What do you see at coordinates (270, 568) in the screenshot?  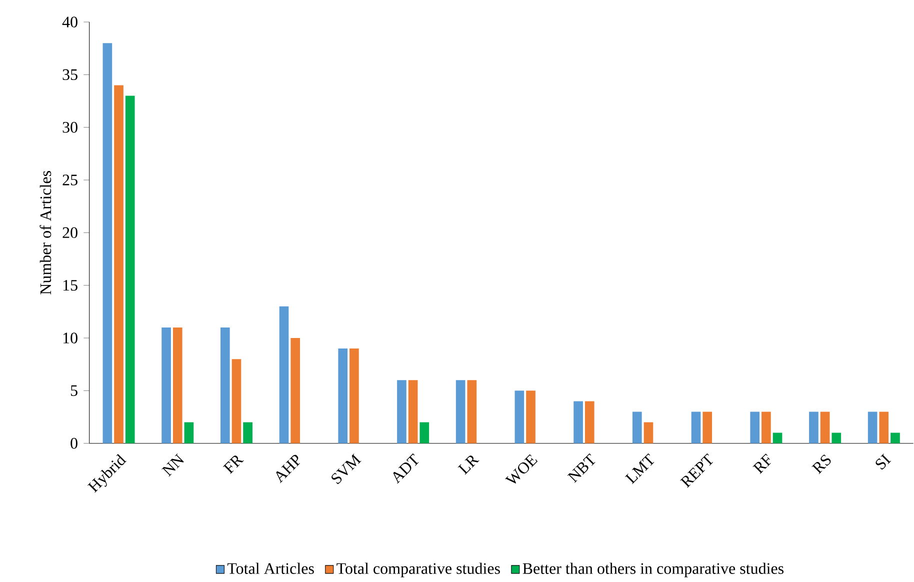 I see `legend-label: Total Articles` at bounding box center [270, 568].